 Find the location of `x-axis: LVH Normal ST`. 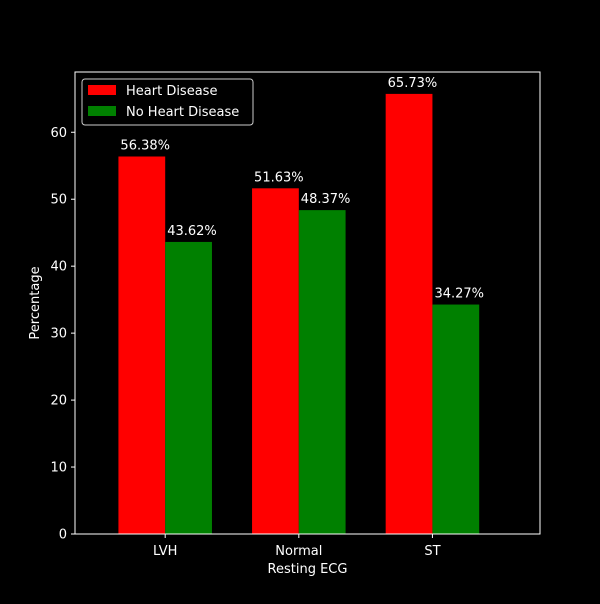

x-axis: LVH Normal ST is located at coordinates (297, 546).